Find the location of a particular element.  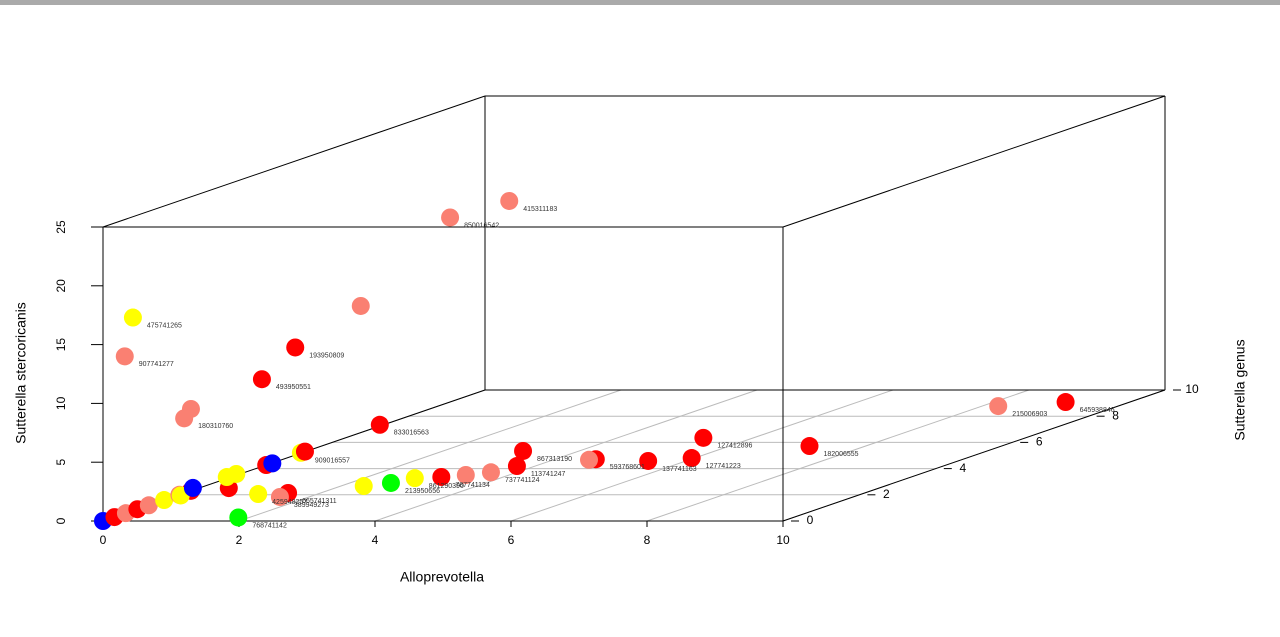

point-label: 127741223 is located at coordinates (723, 466).